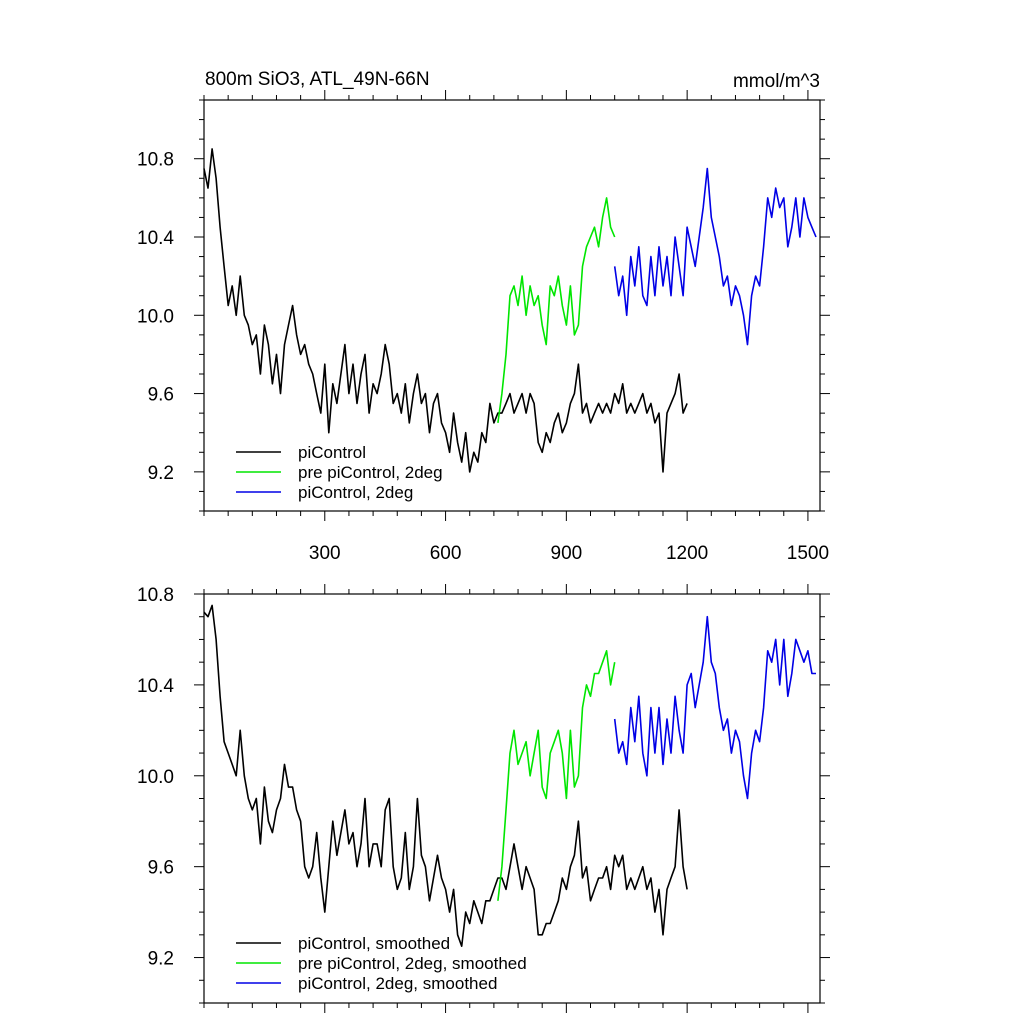 The image size is (1024, 1024). Describe the element at coordinates (317, 79) in the screenshot. I see `chart-title: 800m SiO3, ATL_49N-66N` at that location.